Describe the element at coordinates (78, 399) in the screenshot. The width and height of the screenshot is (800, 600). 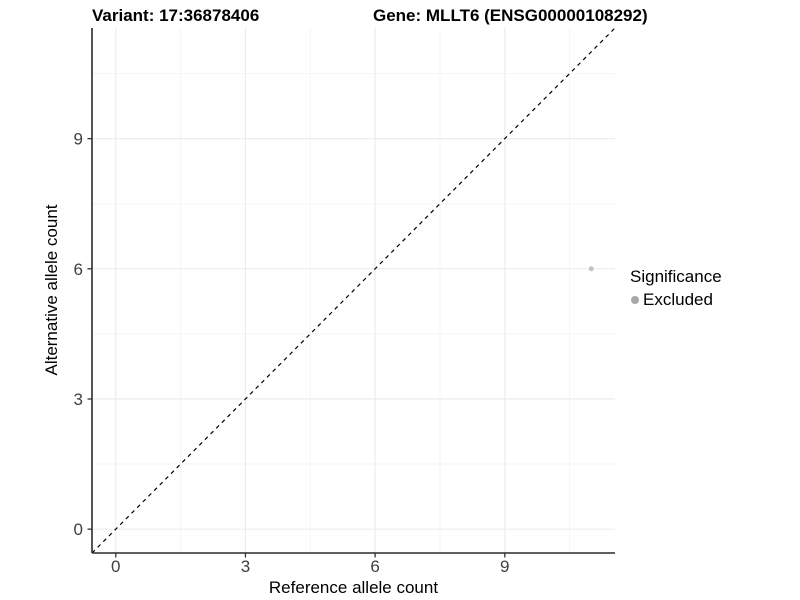
I see `y-tick-label: 3` at that location.